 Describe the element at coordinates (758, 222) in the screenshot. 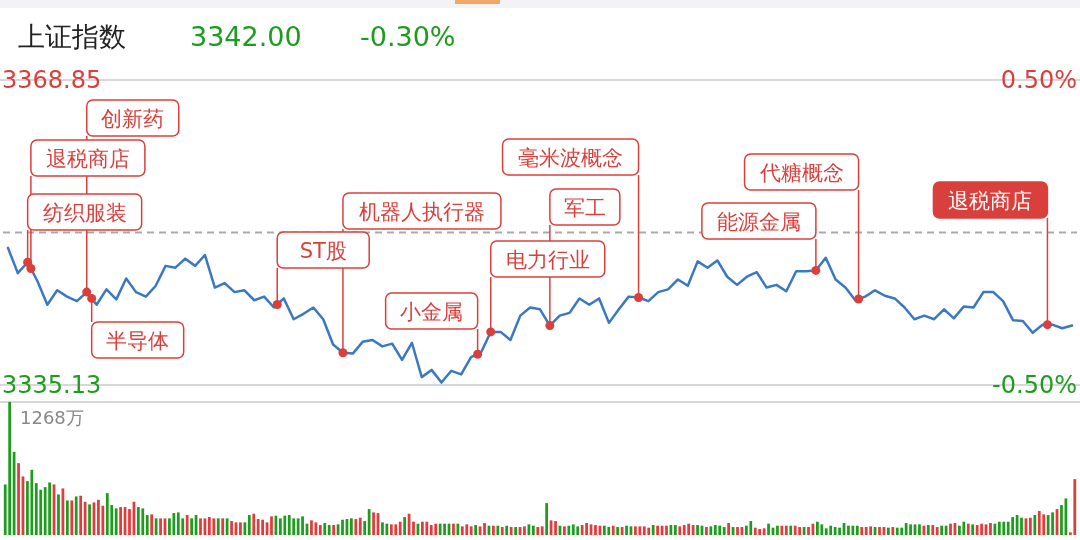

I see `annotation: 能源金属` at that location.